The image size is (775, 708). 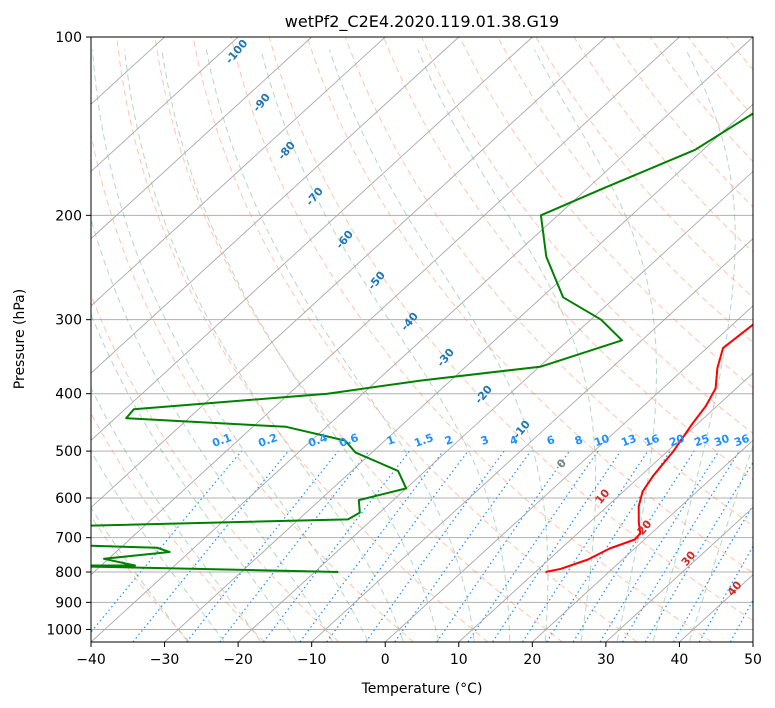 I want to click on mixing-ratio-label: 2, so click(x=449, y=440).